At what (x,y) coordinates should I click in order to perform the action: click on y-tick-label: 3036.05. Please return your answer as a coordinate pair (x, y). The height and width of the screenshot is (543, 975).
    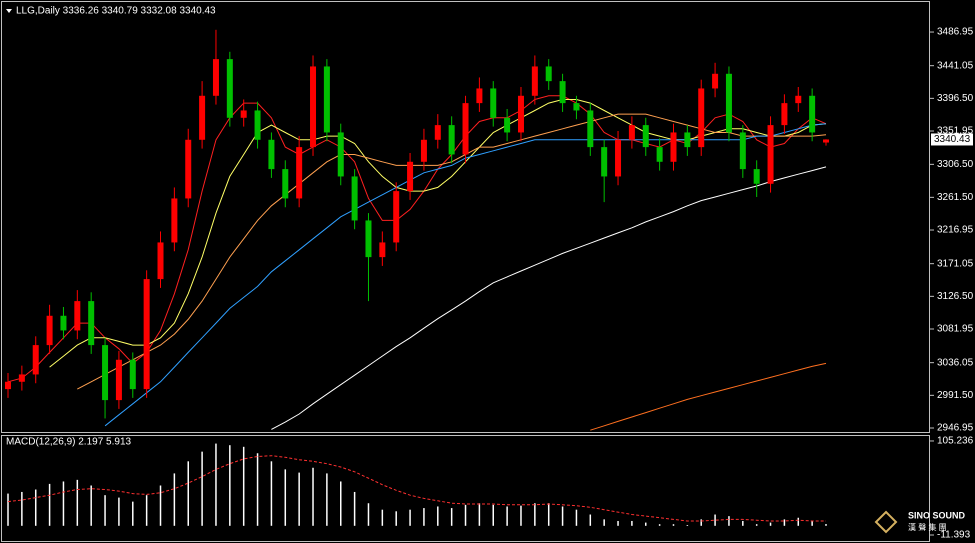
    Looking at the image, I should click on (955, 362).